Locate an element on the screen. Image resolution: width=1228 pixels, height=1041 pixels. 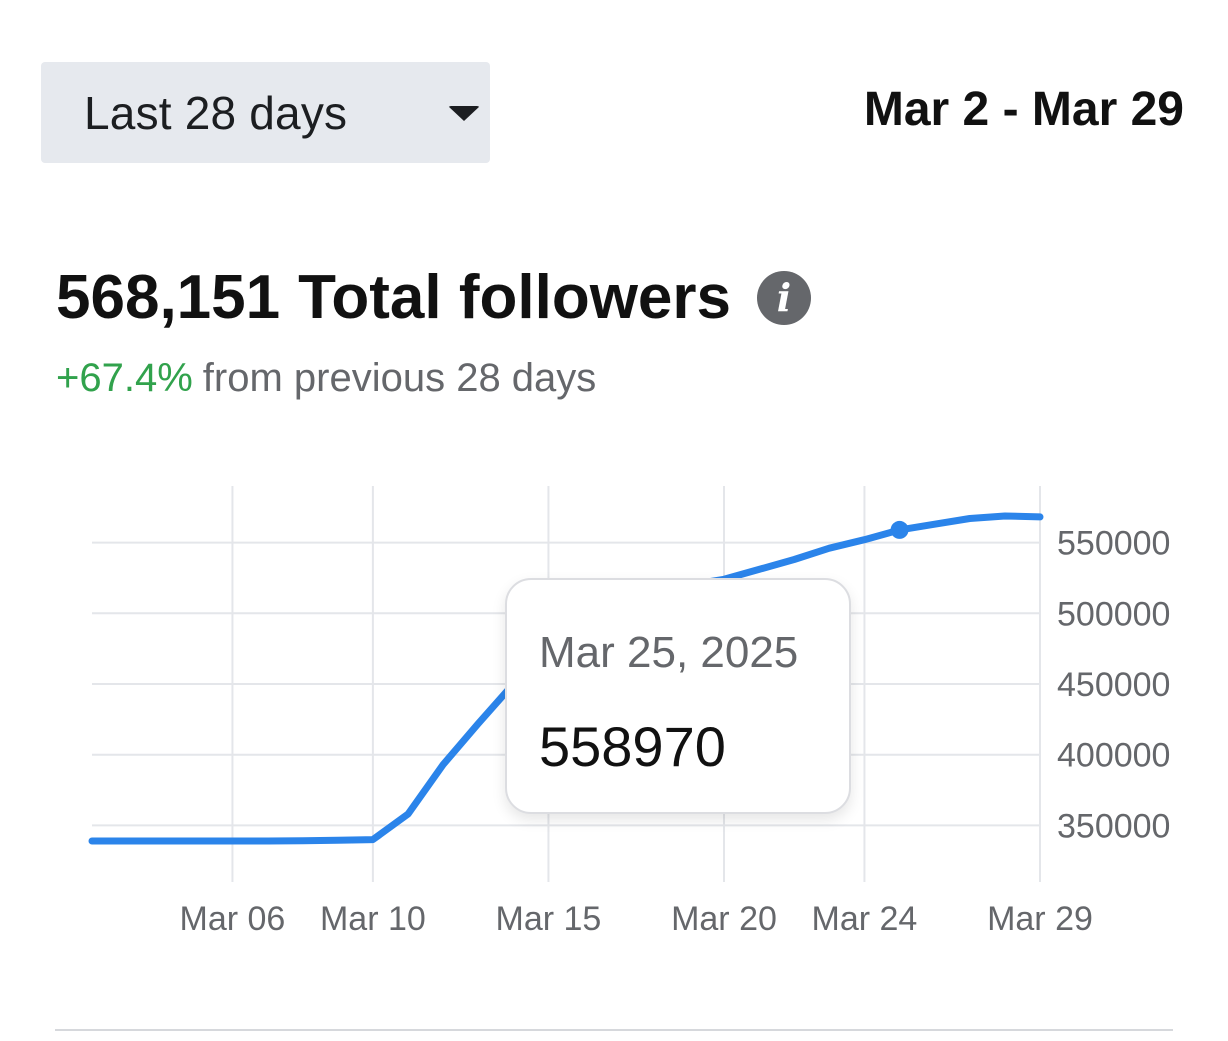
date-range-text: Mar 2 - Mar 29 is located at coordinates (1023, 109).